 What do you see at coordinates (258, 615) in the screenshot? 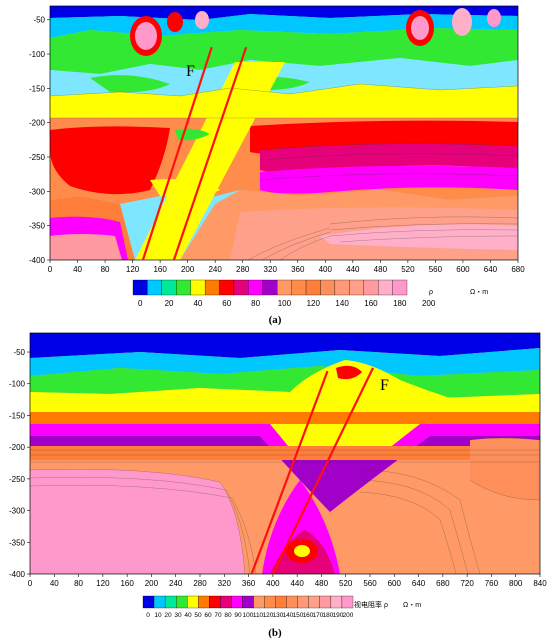
I see `legend-tick-label: 110` at bounding box center [258, 615].